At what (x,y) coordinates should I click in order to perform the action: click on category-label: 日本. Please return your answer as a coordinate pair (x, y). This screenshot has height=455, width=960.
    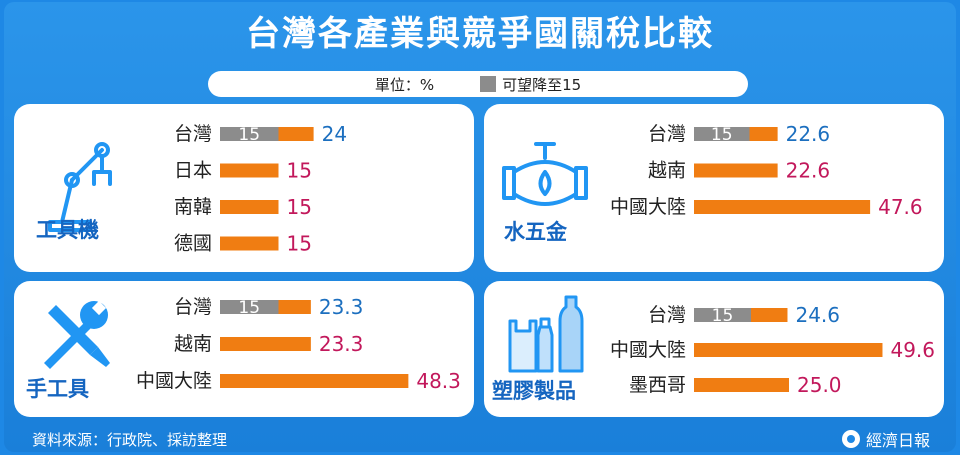
    Looking at the image, I should click on (193, 171).